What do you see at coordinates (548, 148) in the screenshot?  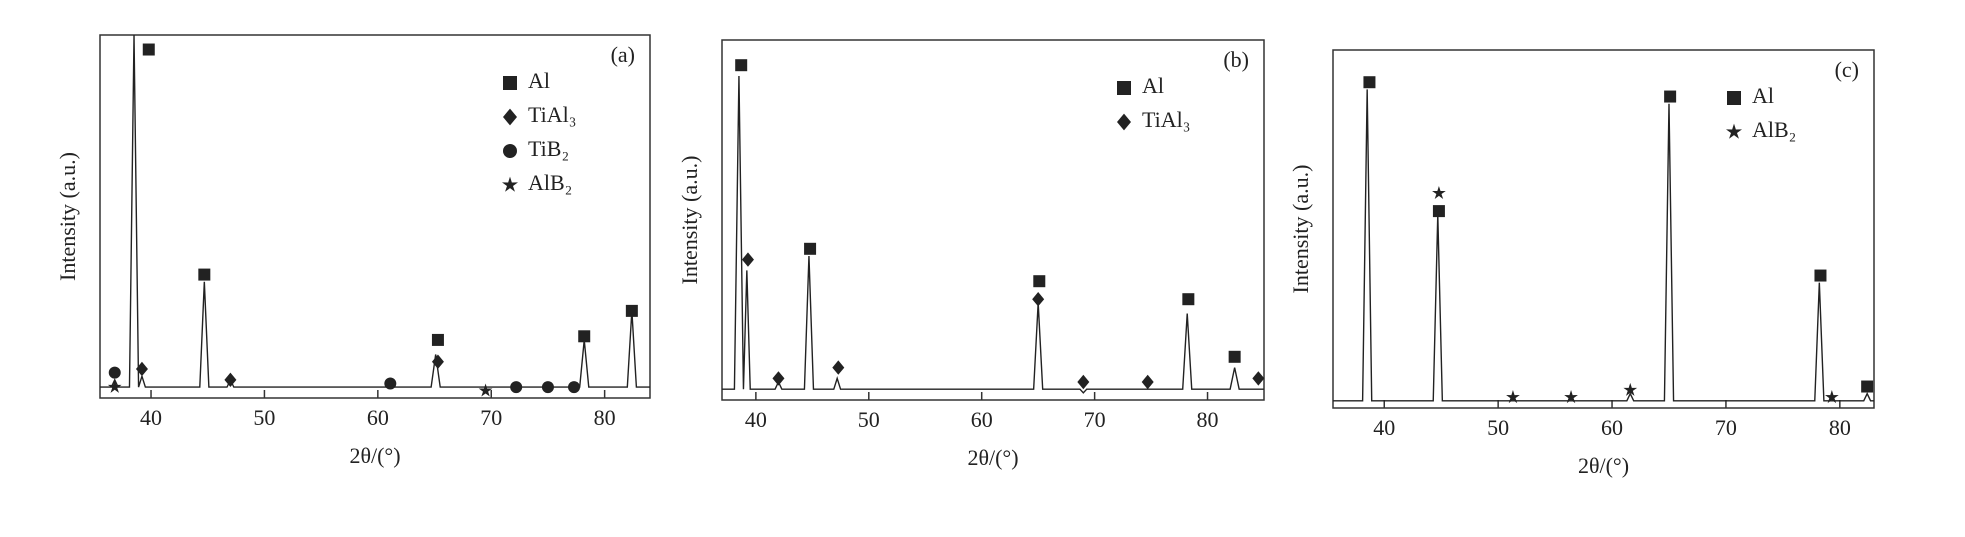 I see `legend-label: TiB₂` at bounding box center [548, 148].